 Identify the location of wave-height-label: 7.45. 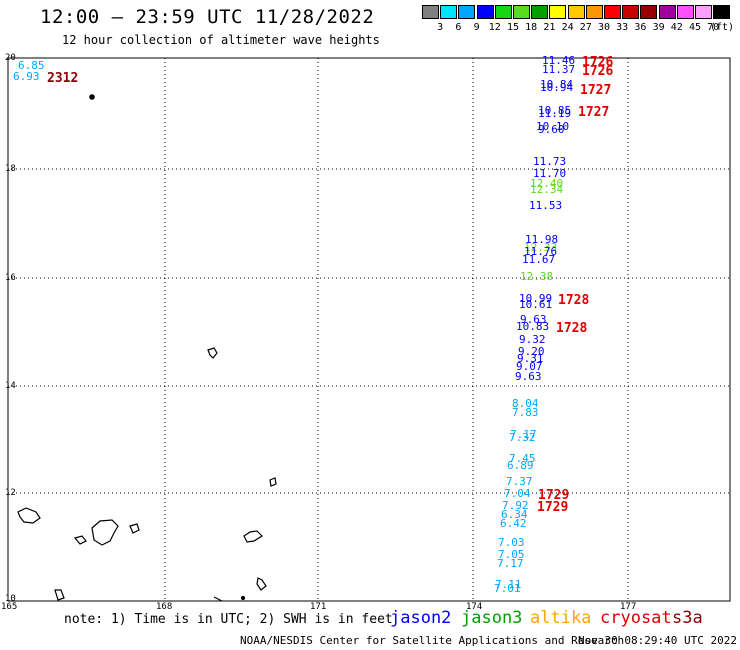
(522, 458).